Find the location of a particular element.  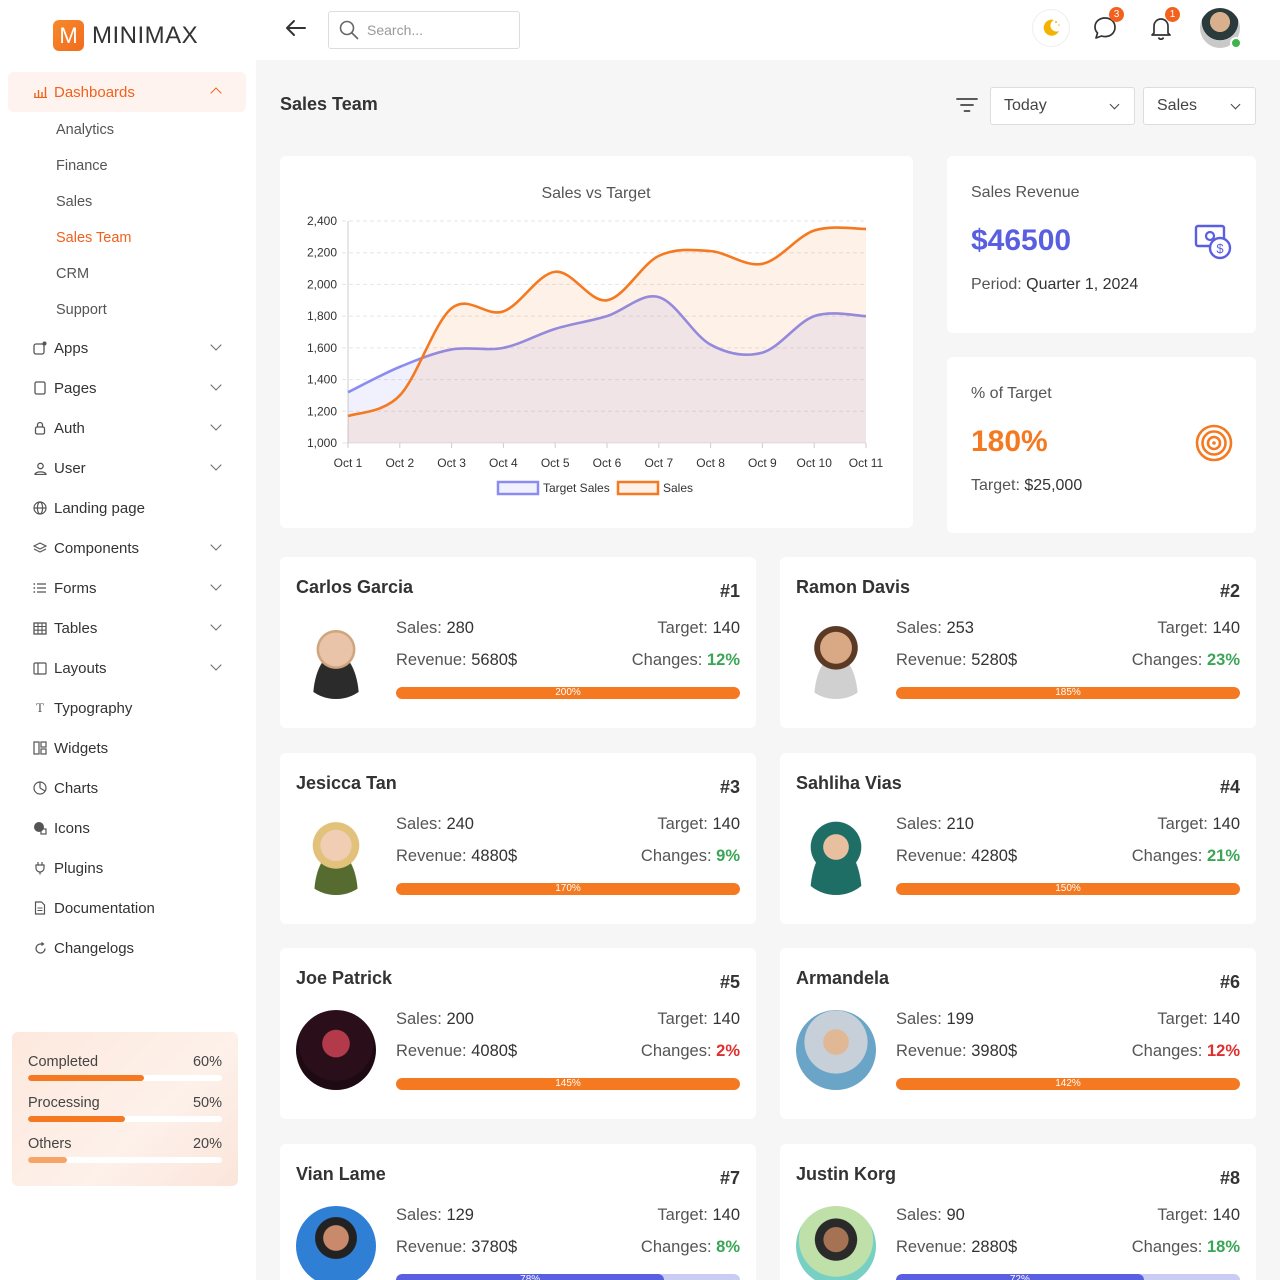

messages-button: 3 is located at coordinates (1105, 26).